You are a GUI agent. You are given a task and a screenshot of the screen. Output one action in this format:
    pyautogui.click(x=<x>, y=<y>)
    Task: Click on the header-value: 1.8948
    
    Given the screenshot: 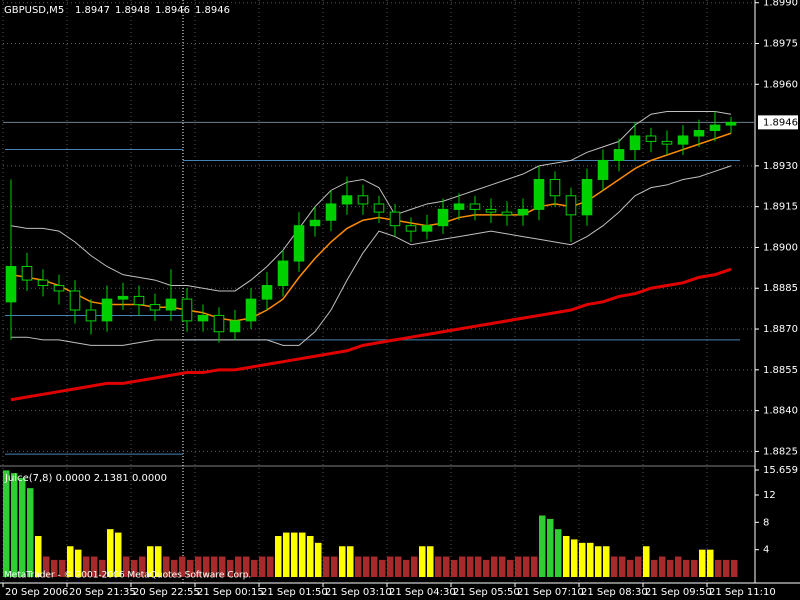 What is the action you would take?
    pyautogui.click(x=132, y=10)
    